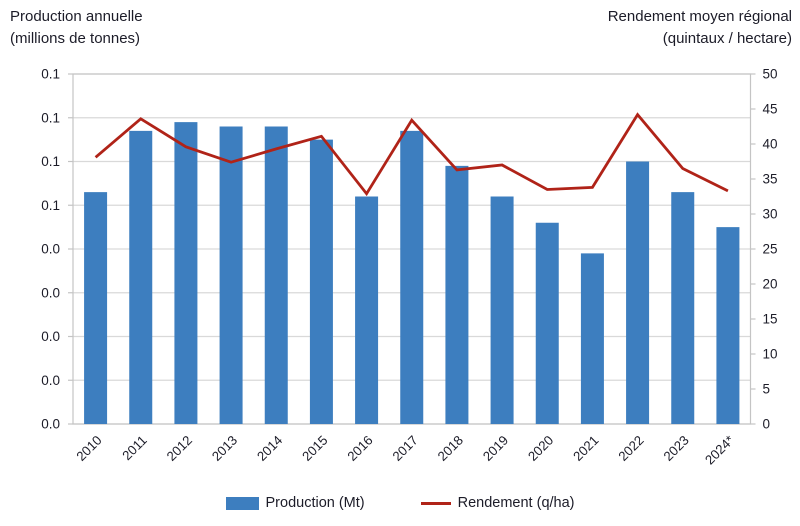  Describe the element at coordinates (457, 294) in the screenshot. I see `bar-2018` at that location.